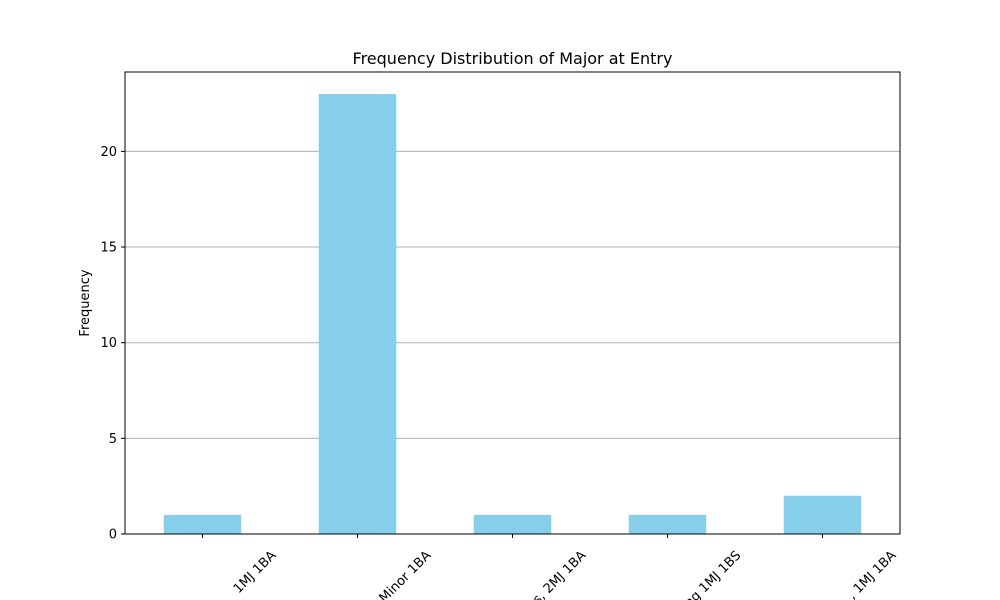  What do you see at coordinates (113, 535) in the screenshot?
I see `y-tick-label: 0` at bounding box center [113, 535].